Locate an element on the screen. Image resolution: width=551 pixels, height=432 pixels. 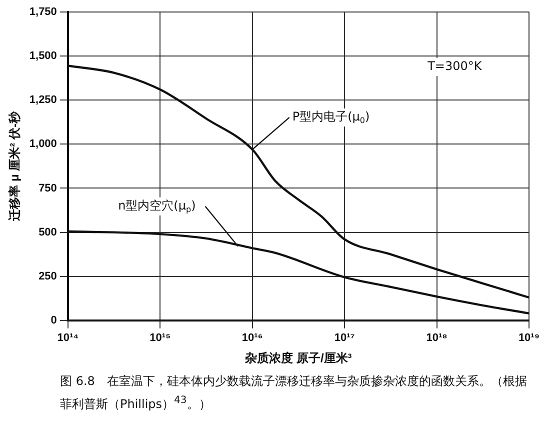
caption: 图 6.8 在室温下，硅本体内少数载流子漂移迁移率与杂质掺杂浓度的函数关系。（根据菲利普斯（Phillips）$^{43}$。） is located at coordinates (294, 393).